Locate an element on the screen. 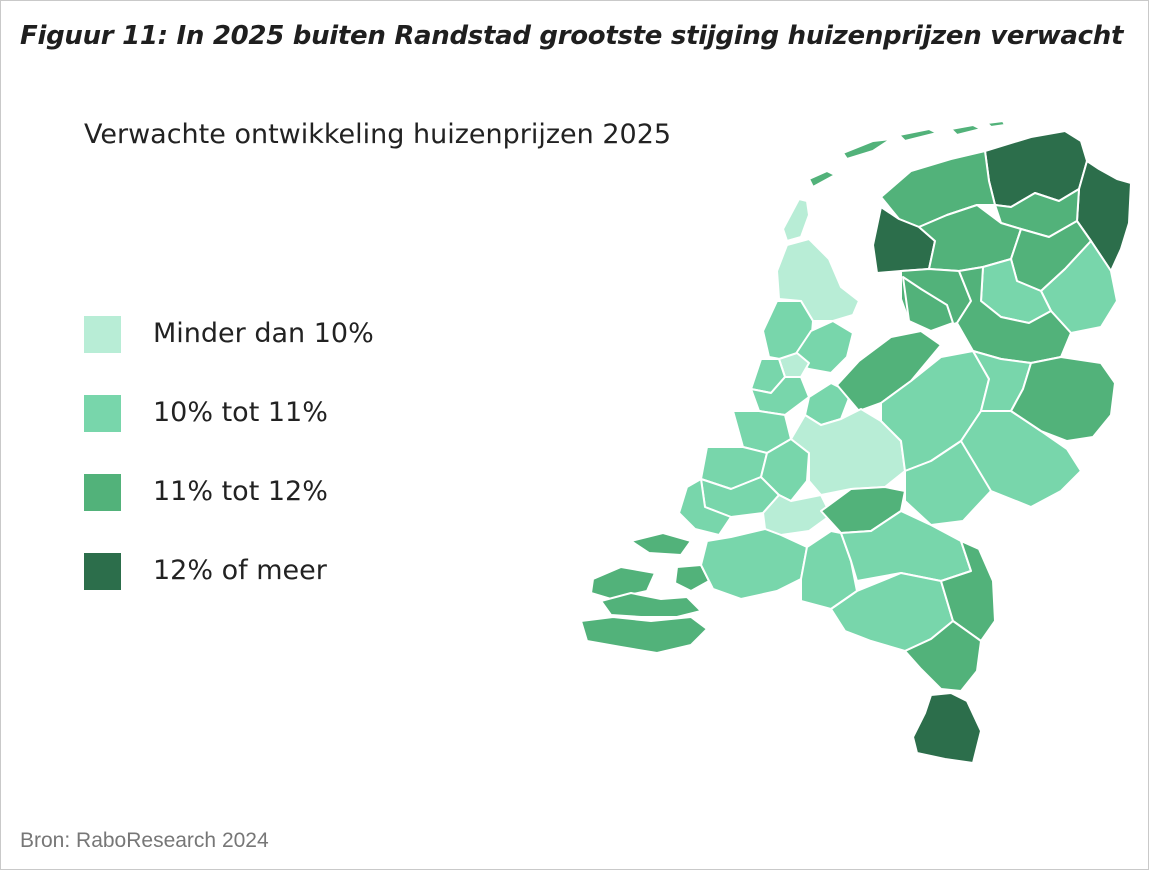  region-zuid-limburg is located at coordinates (947, 728).